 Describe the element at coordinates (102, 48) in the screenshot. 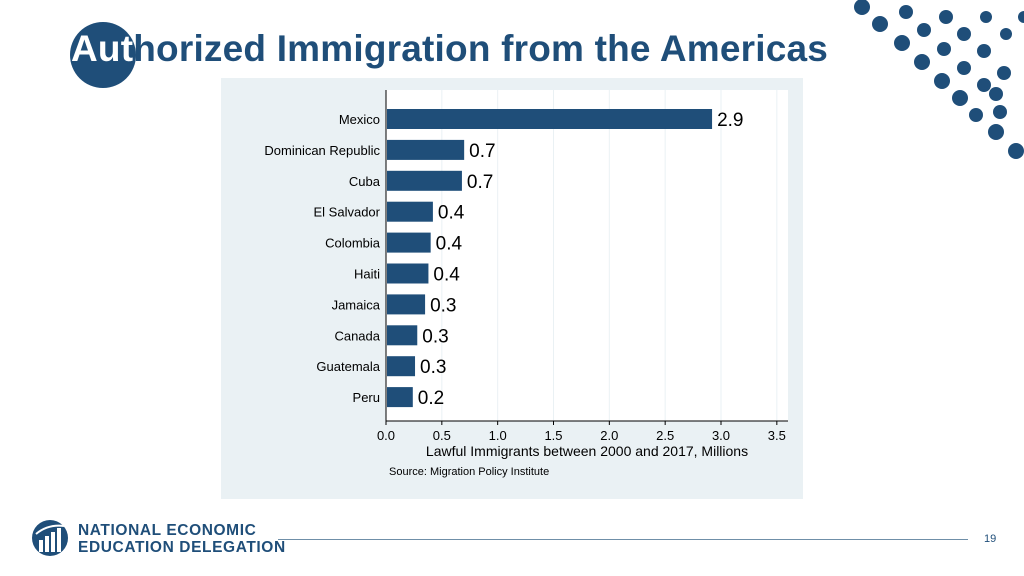

I see `slide-title-lead: Aut` at that location.